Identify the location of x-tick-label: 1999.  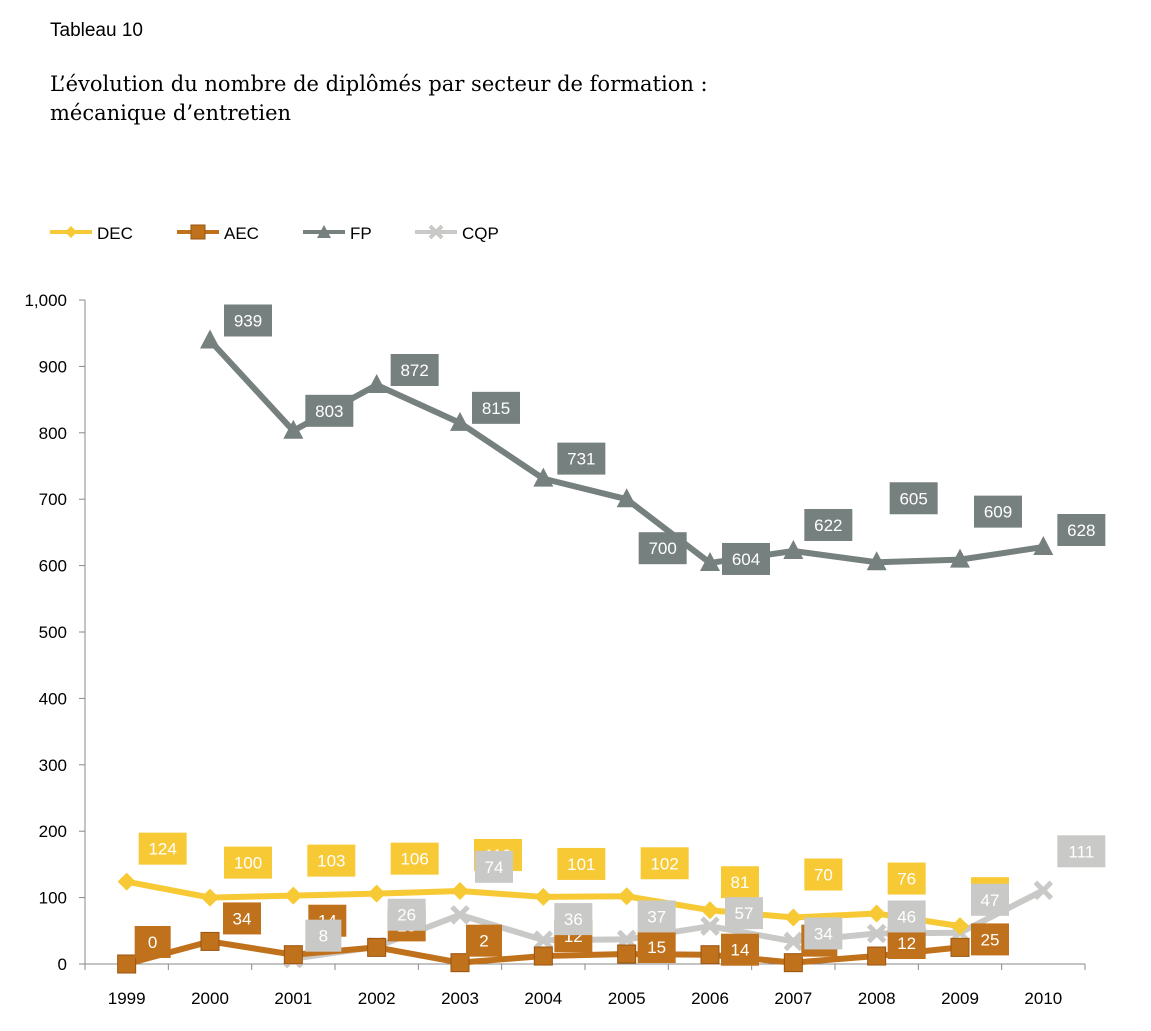
(127, 998).